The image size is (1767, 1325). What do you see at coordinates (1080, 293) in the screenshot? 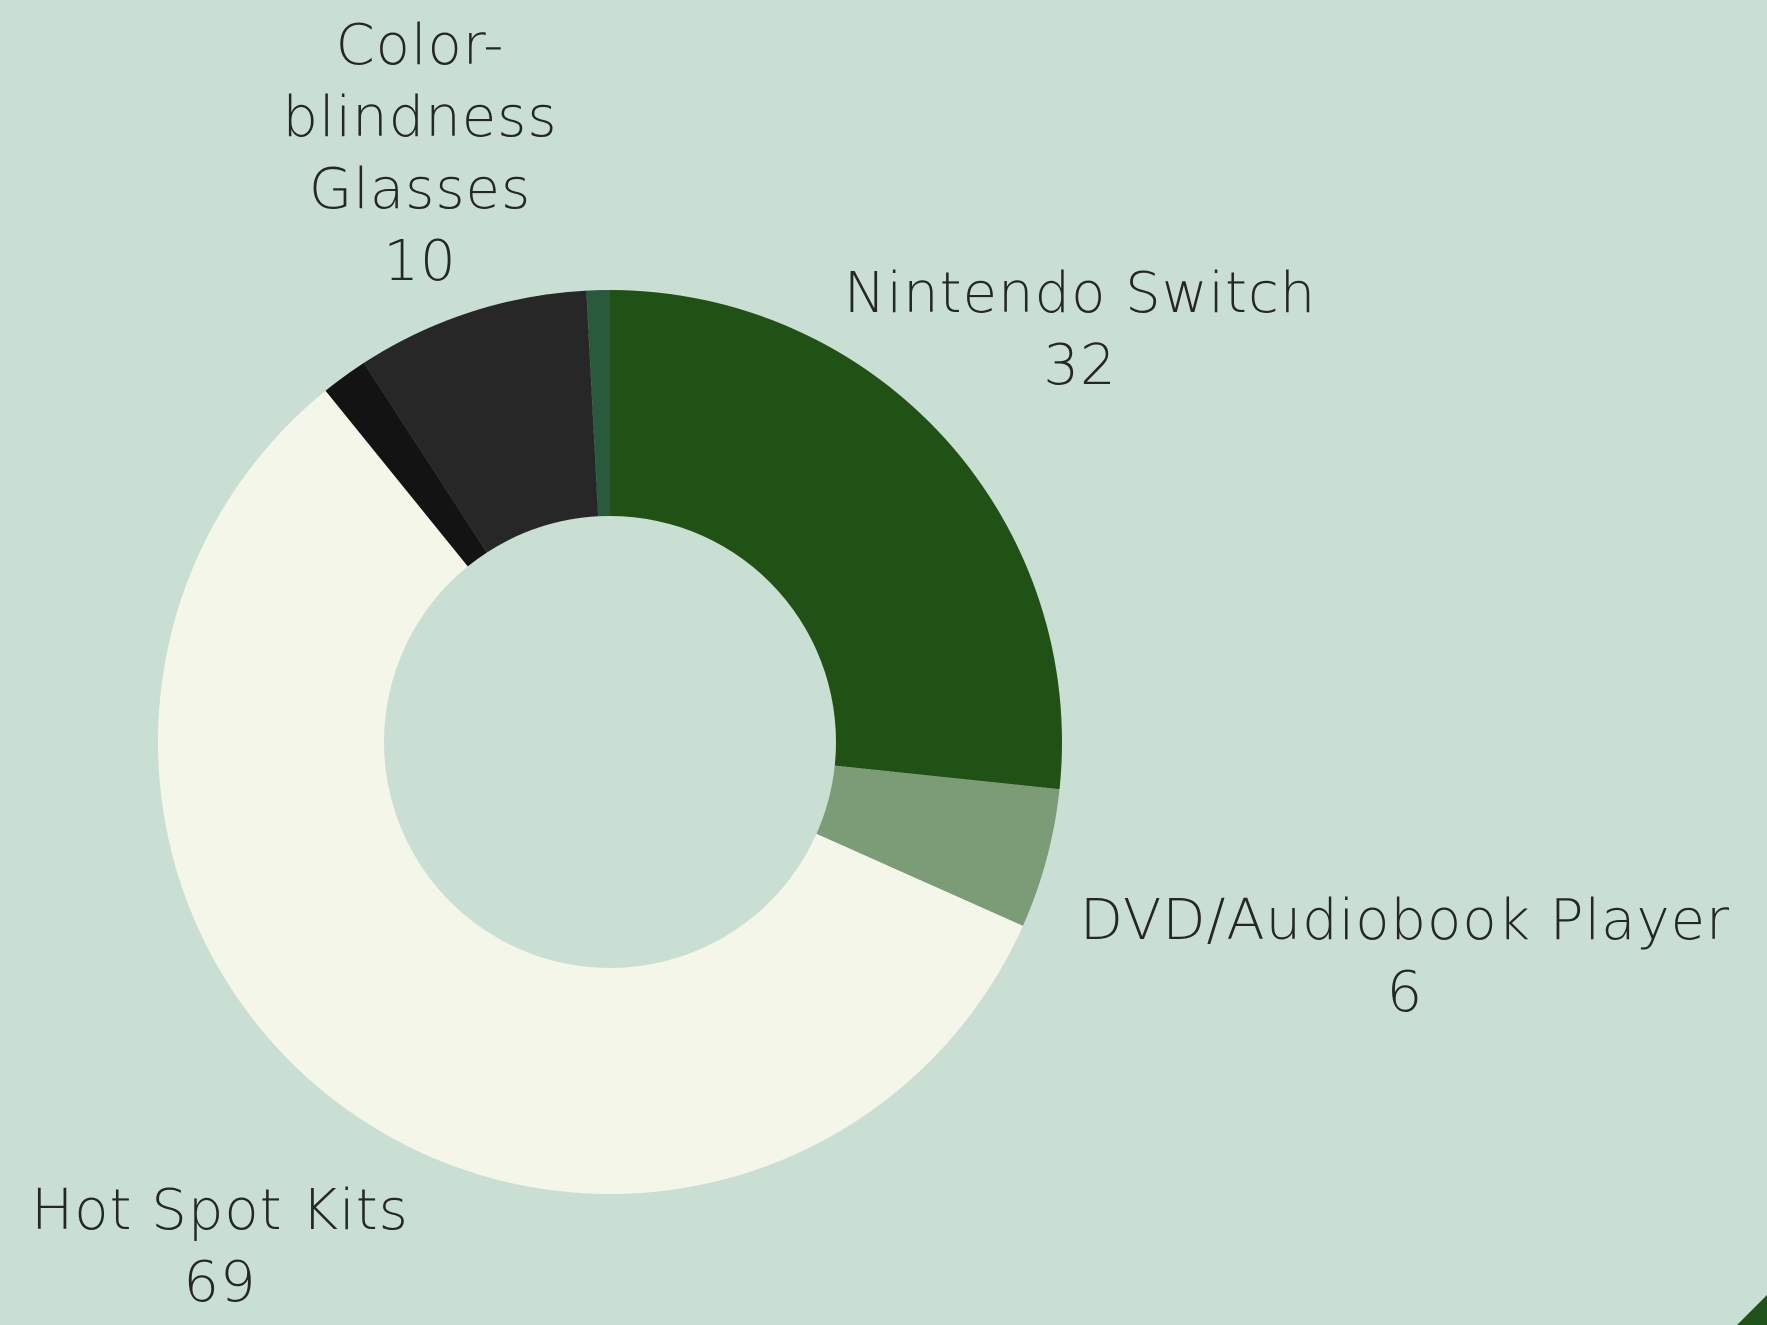
I see `label-nintendo-switch-name: Nintendo Switch` at bounding box center [1080, 293].